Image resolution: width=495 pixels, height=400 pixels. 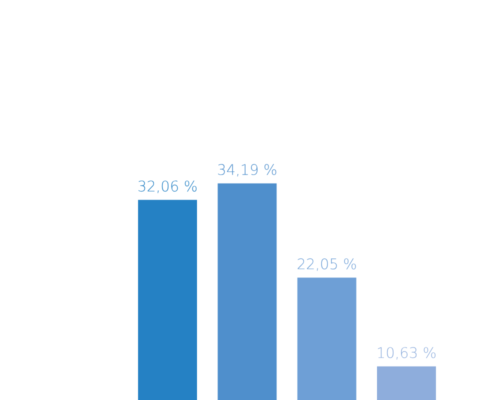 I want to click on data-label: 22,05 %, so click(x=327, y=264).